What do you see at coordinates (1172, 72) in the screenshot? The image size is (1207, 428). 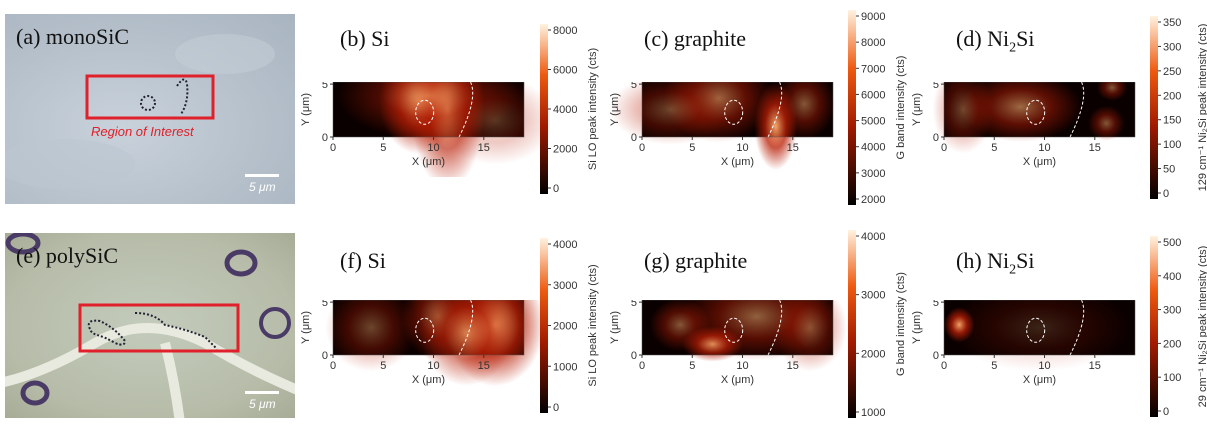 I see `colorbar-tick-label: 250` at bounding box center [1172, 72].